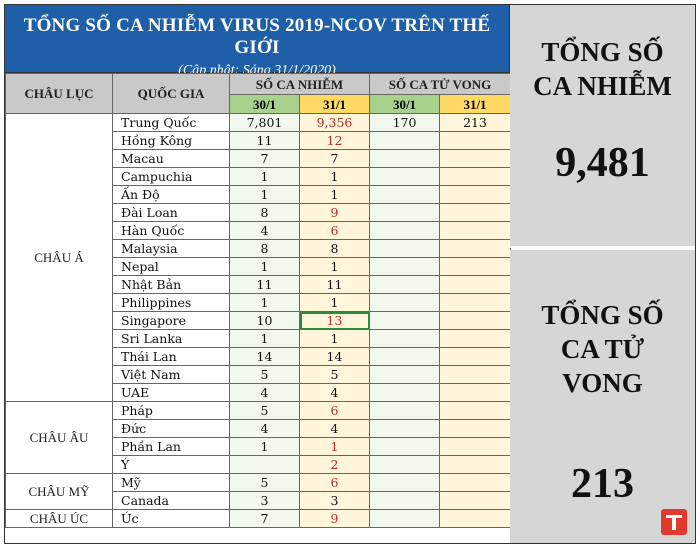  What do you see at coordinates (171, 248) in the screenshot?
I see `country-cell: Malaysia` at bounding box center [171, 248].